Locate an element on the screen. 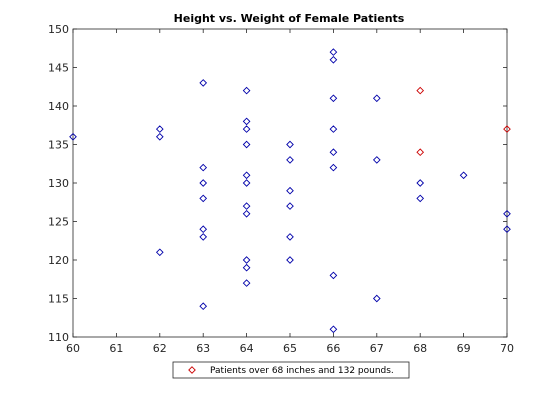  x-tick-label: 66 is located at coordinates (333, 348).